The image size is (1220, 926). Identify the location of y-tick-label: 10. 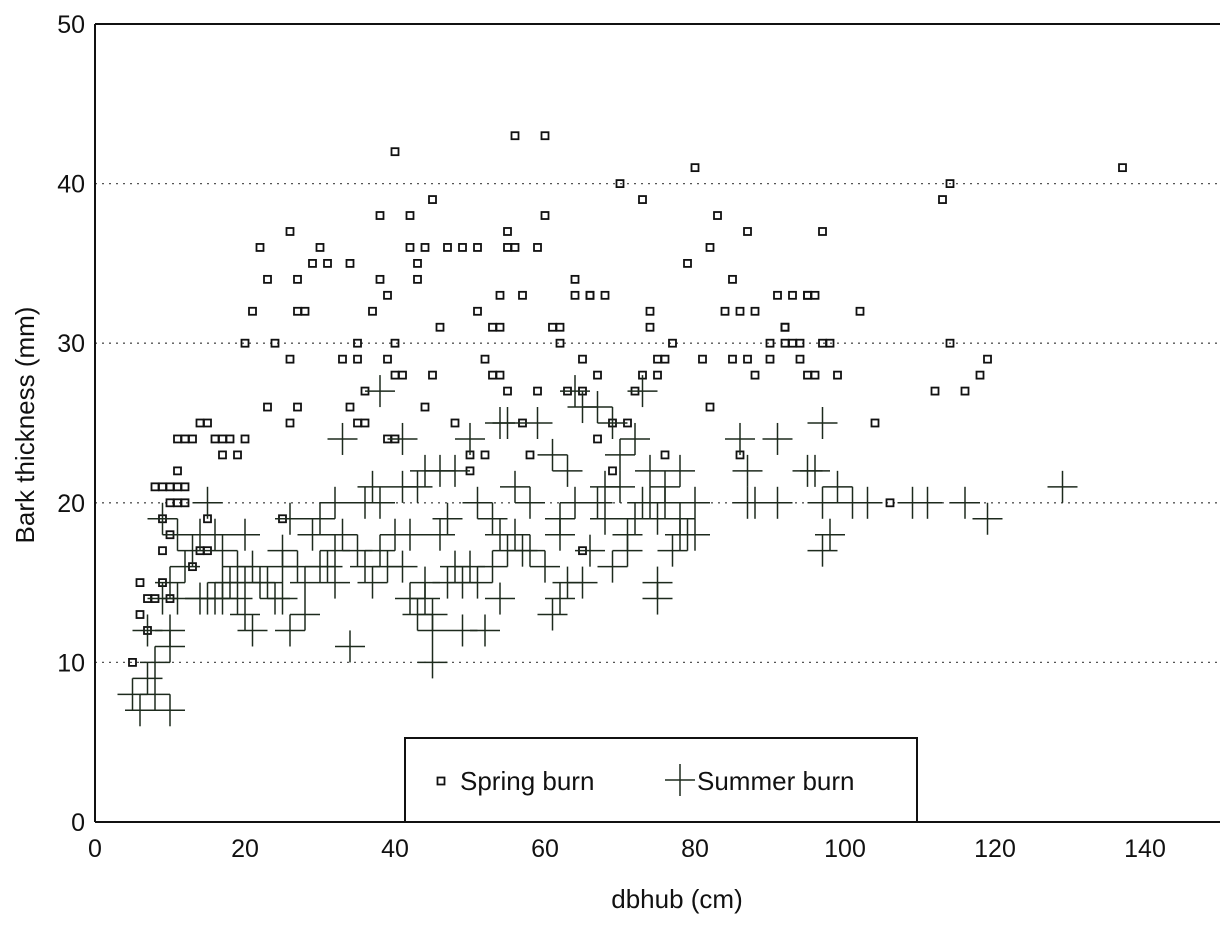
(71, 663).